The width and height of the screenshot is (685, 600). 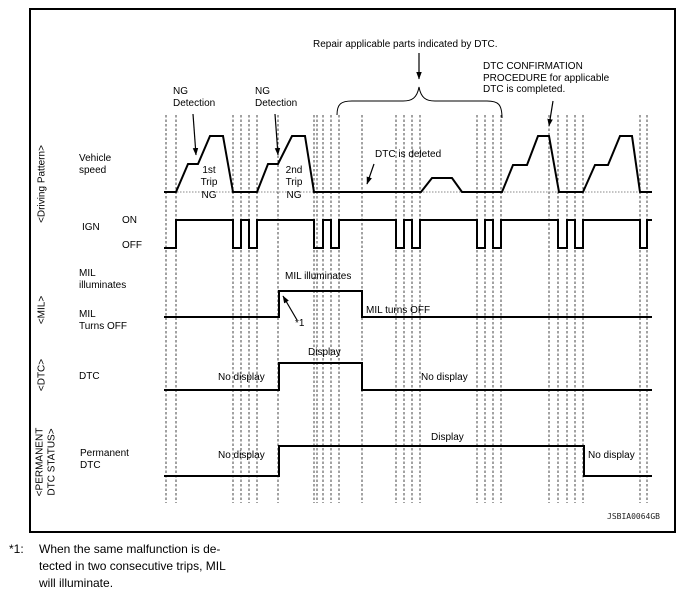 What do you see at coordinates (408, 461) in the screenshot?
I see `permanent-dtc-trace` at bounding box center [408, 461].